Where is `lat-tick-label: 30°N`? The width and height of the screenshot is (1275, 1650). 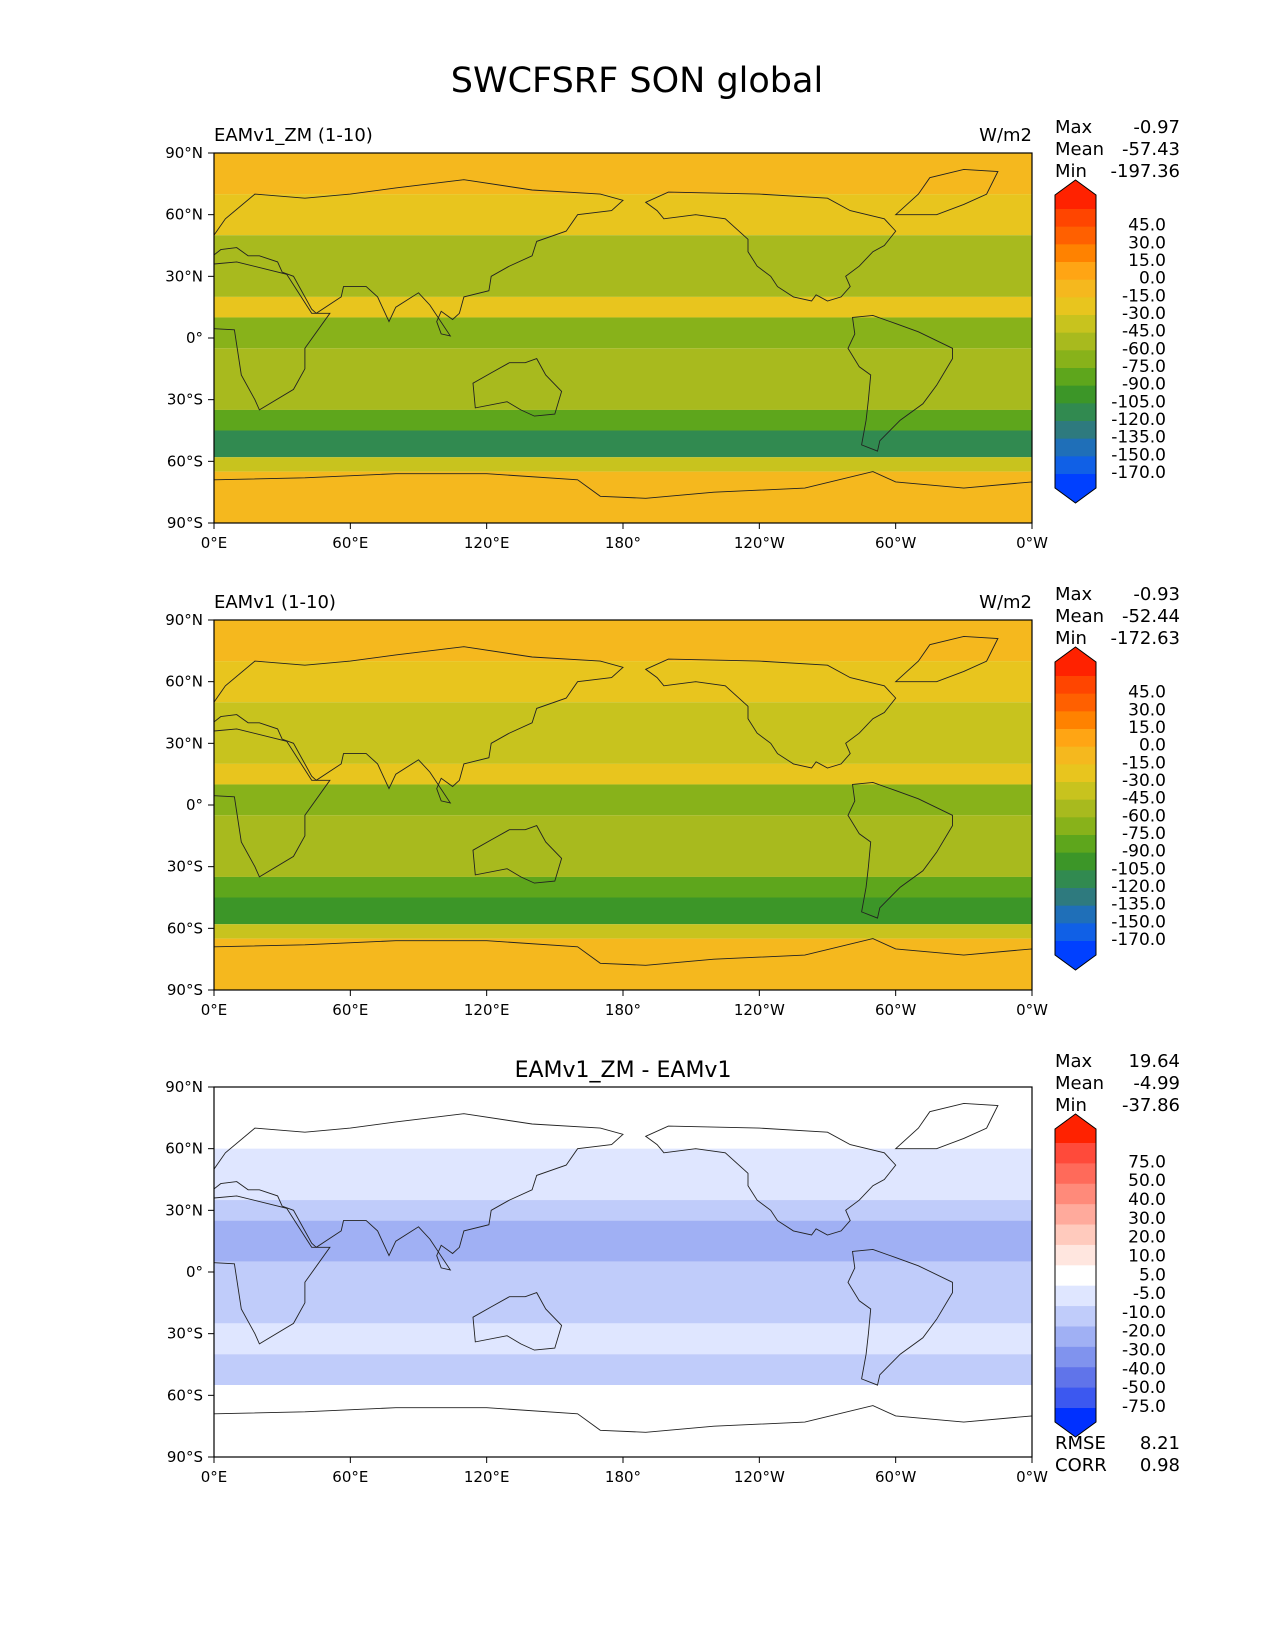 lat-tick-label: 30°N is located at coordinates (184, 276).